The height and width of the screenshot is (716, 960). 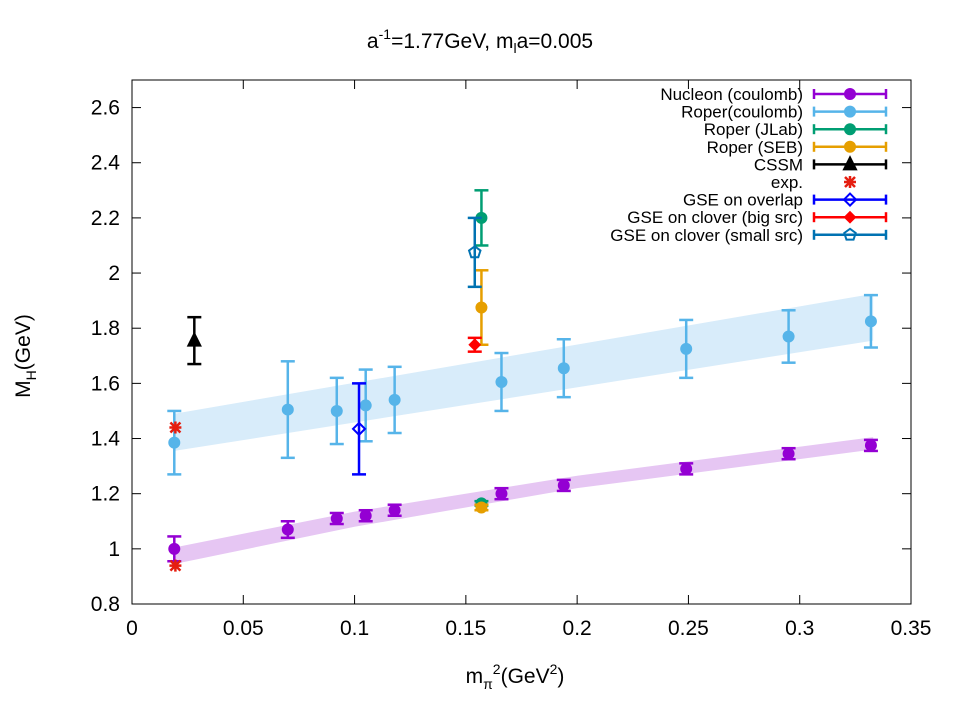 I want to click on legend-label: Roper (JLab), so click(x=753, y=129).